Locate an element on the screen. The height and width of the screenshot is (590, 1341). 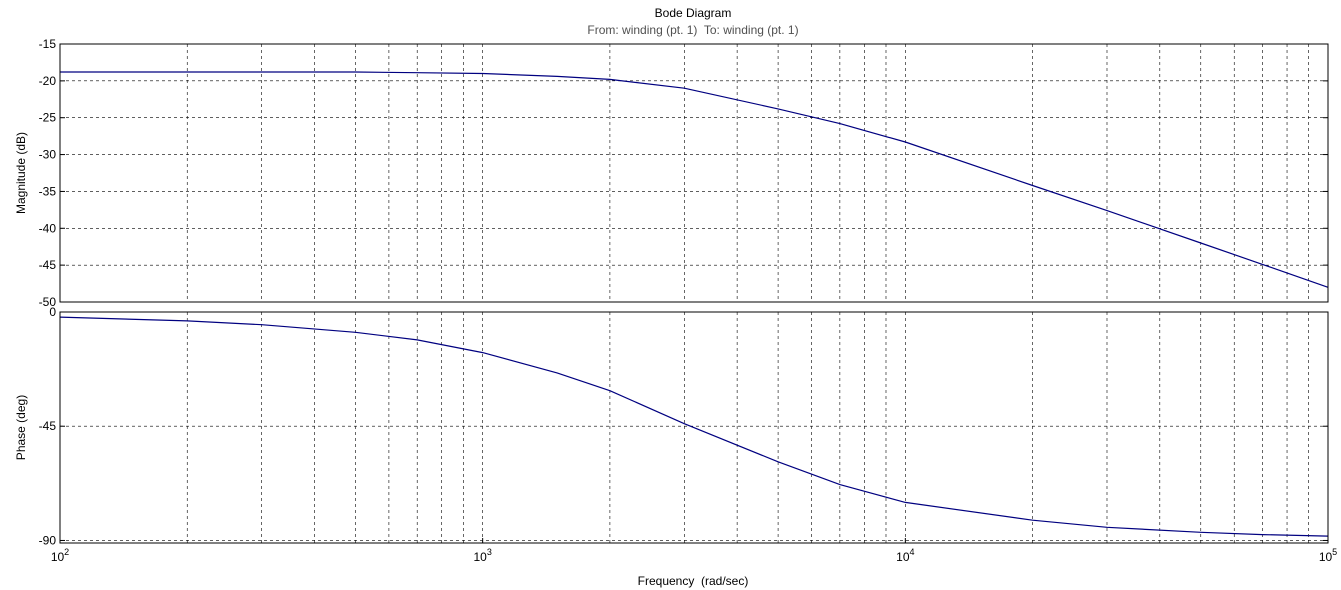
magnitude-y-tick-label: -15 is located at coordinates (48, 44).